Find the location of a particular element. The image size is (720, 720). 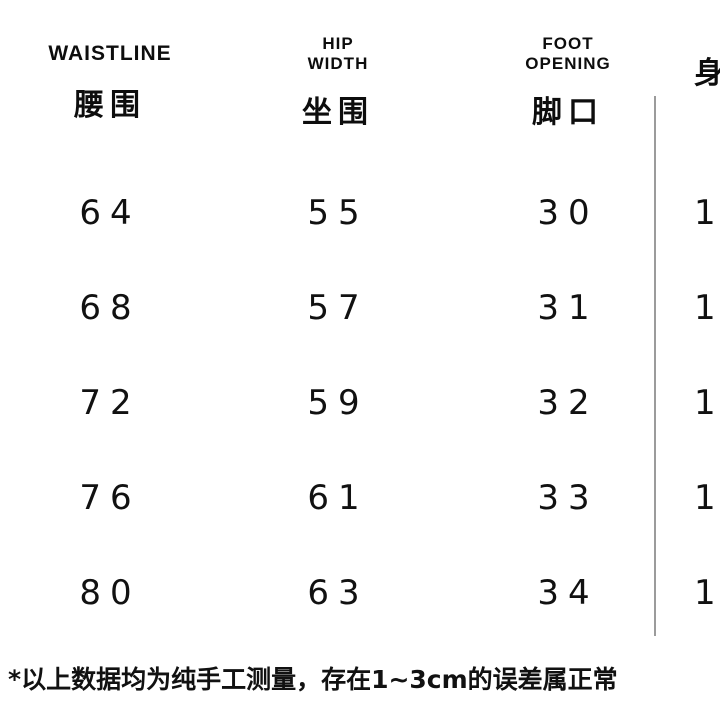

column-cells-cut-off: 1 1 1 1 1 is located at coordinates (696, 403).